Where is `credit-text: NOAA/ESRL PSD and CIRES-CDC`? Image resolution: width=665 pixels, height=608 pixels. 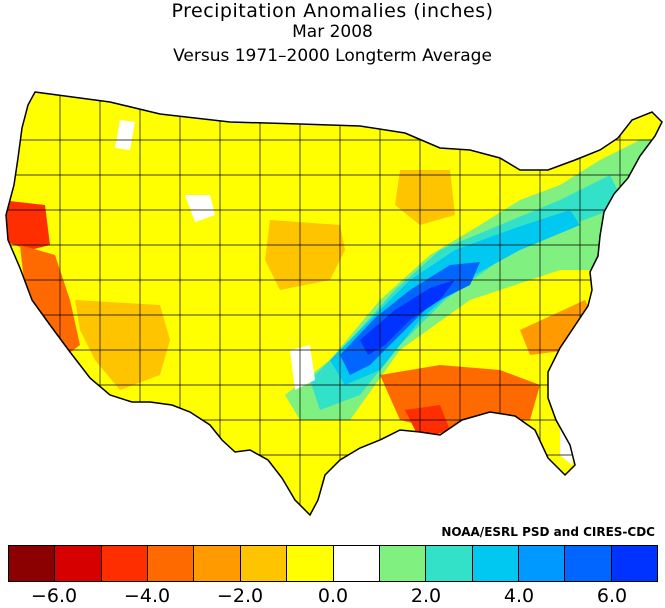 credit-text: NOAA/ESRL PSD and CIRES-CDC is located at coordinates (548, 532).